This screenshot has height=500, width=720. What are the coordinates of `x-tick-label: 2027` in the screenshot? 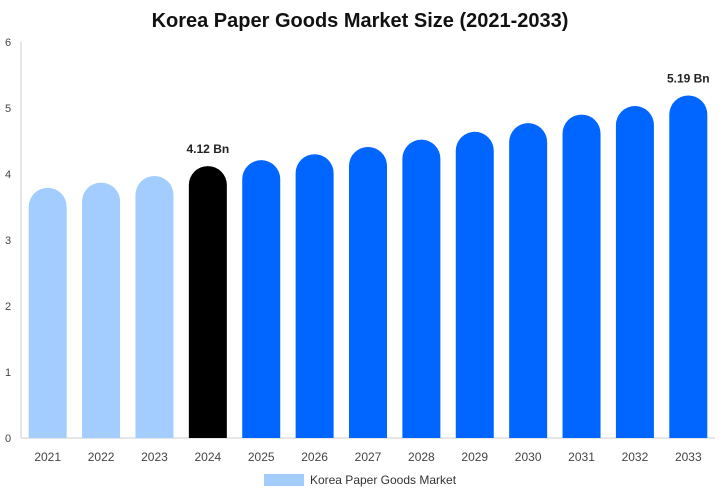 It's located at (368, 457).